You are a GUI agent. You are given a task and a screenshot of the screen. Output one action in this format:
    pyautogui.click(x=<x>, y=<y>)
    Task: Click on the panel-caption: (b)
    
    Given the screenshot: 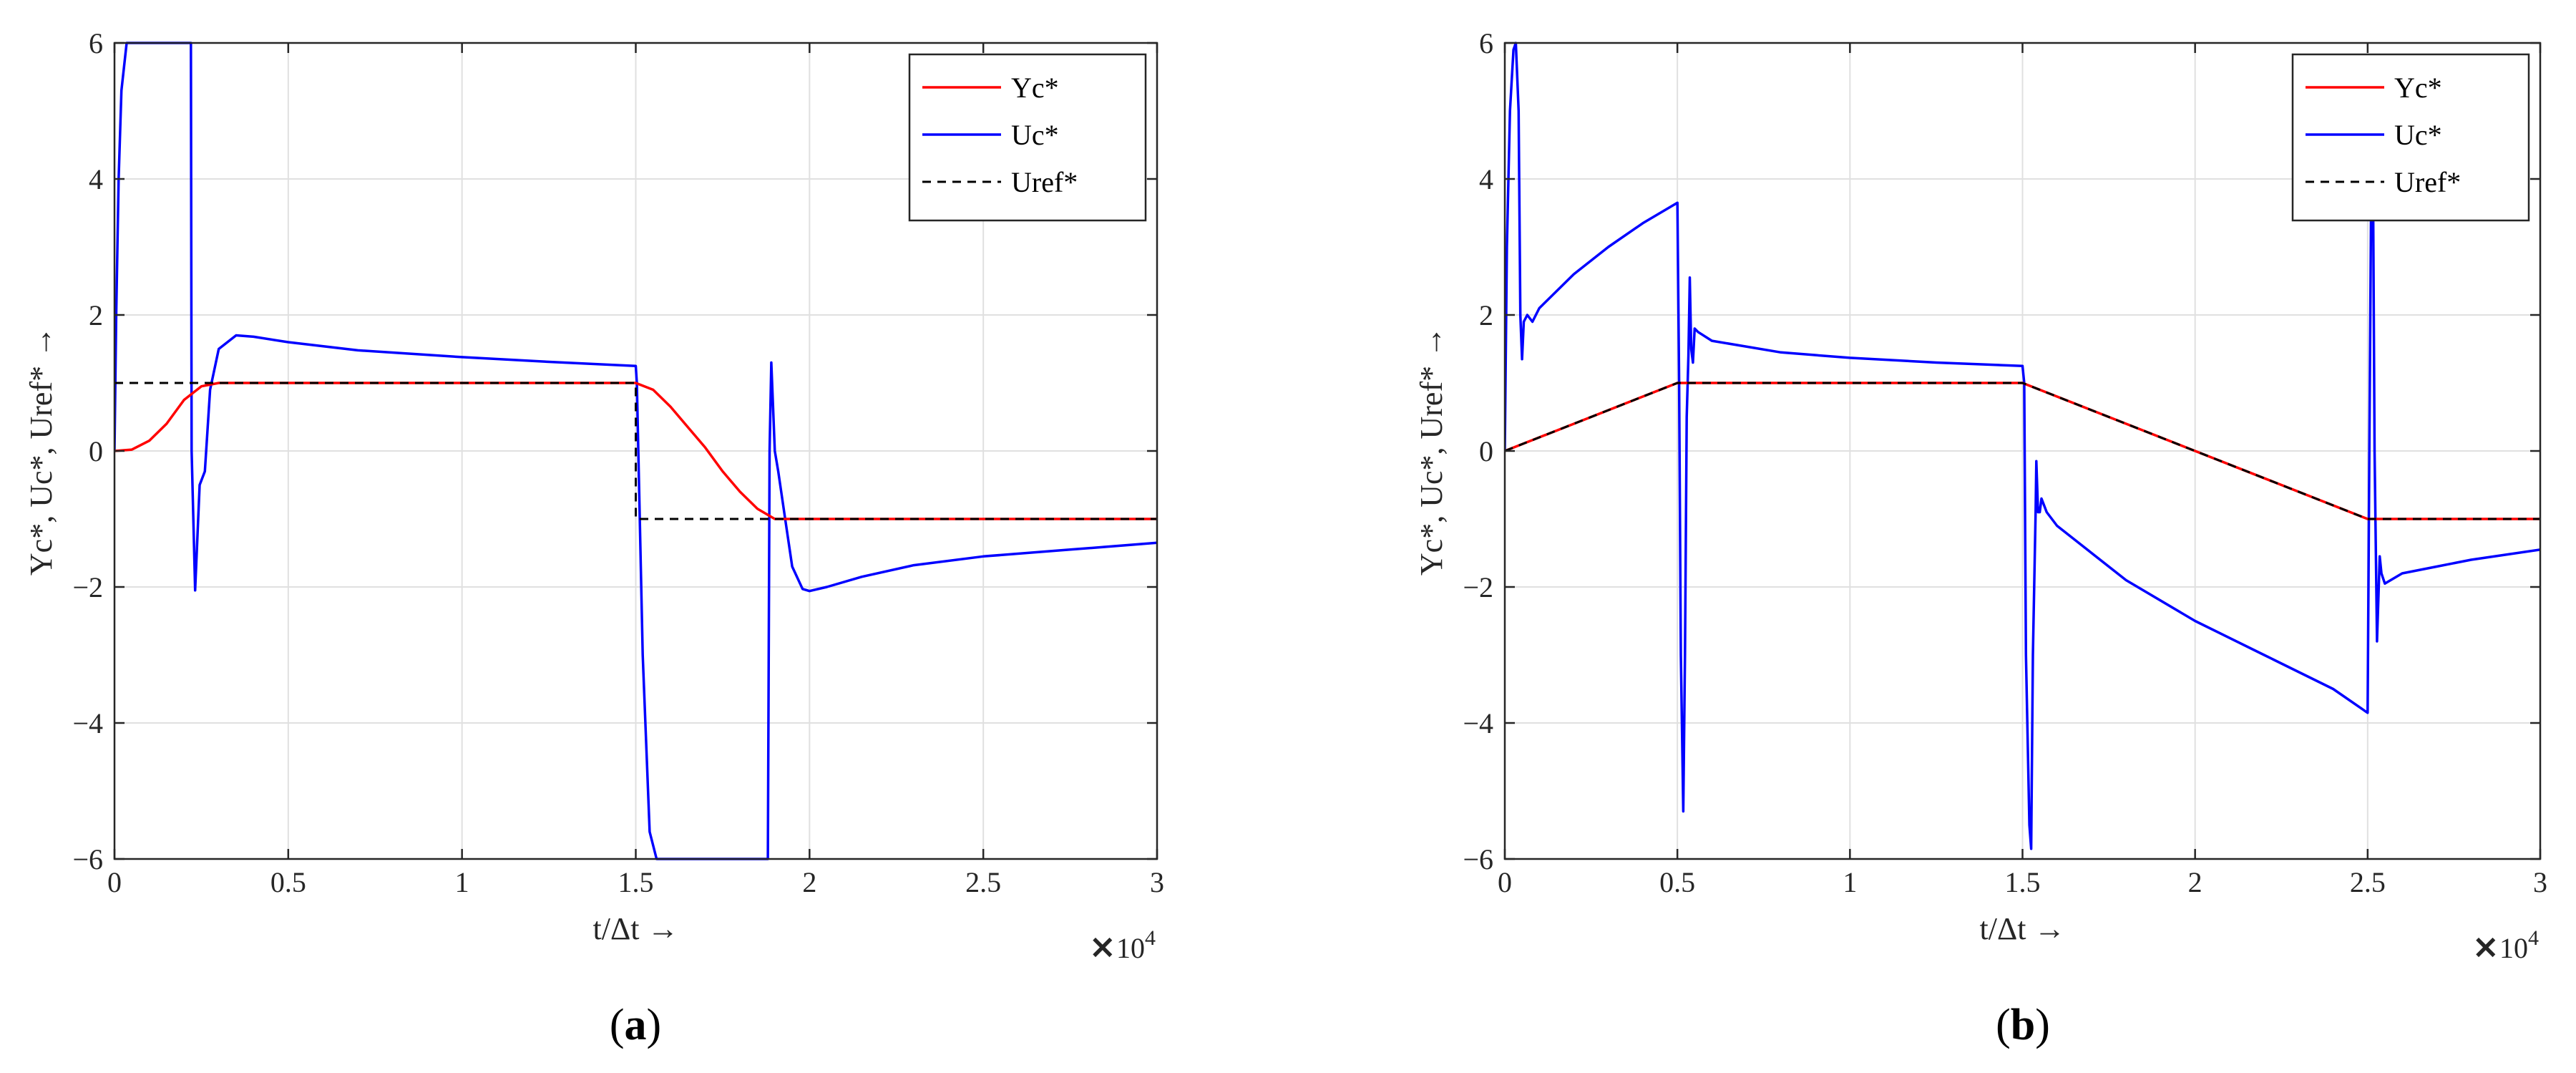 What is the action you would take?
    pyautogui.click(x=2023, y=1025)
    